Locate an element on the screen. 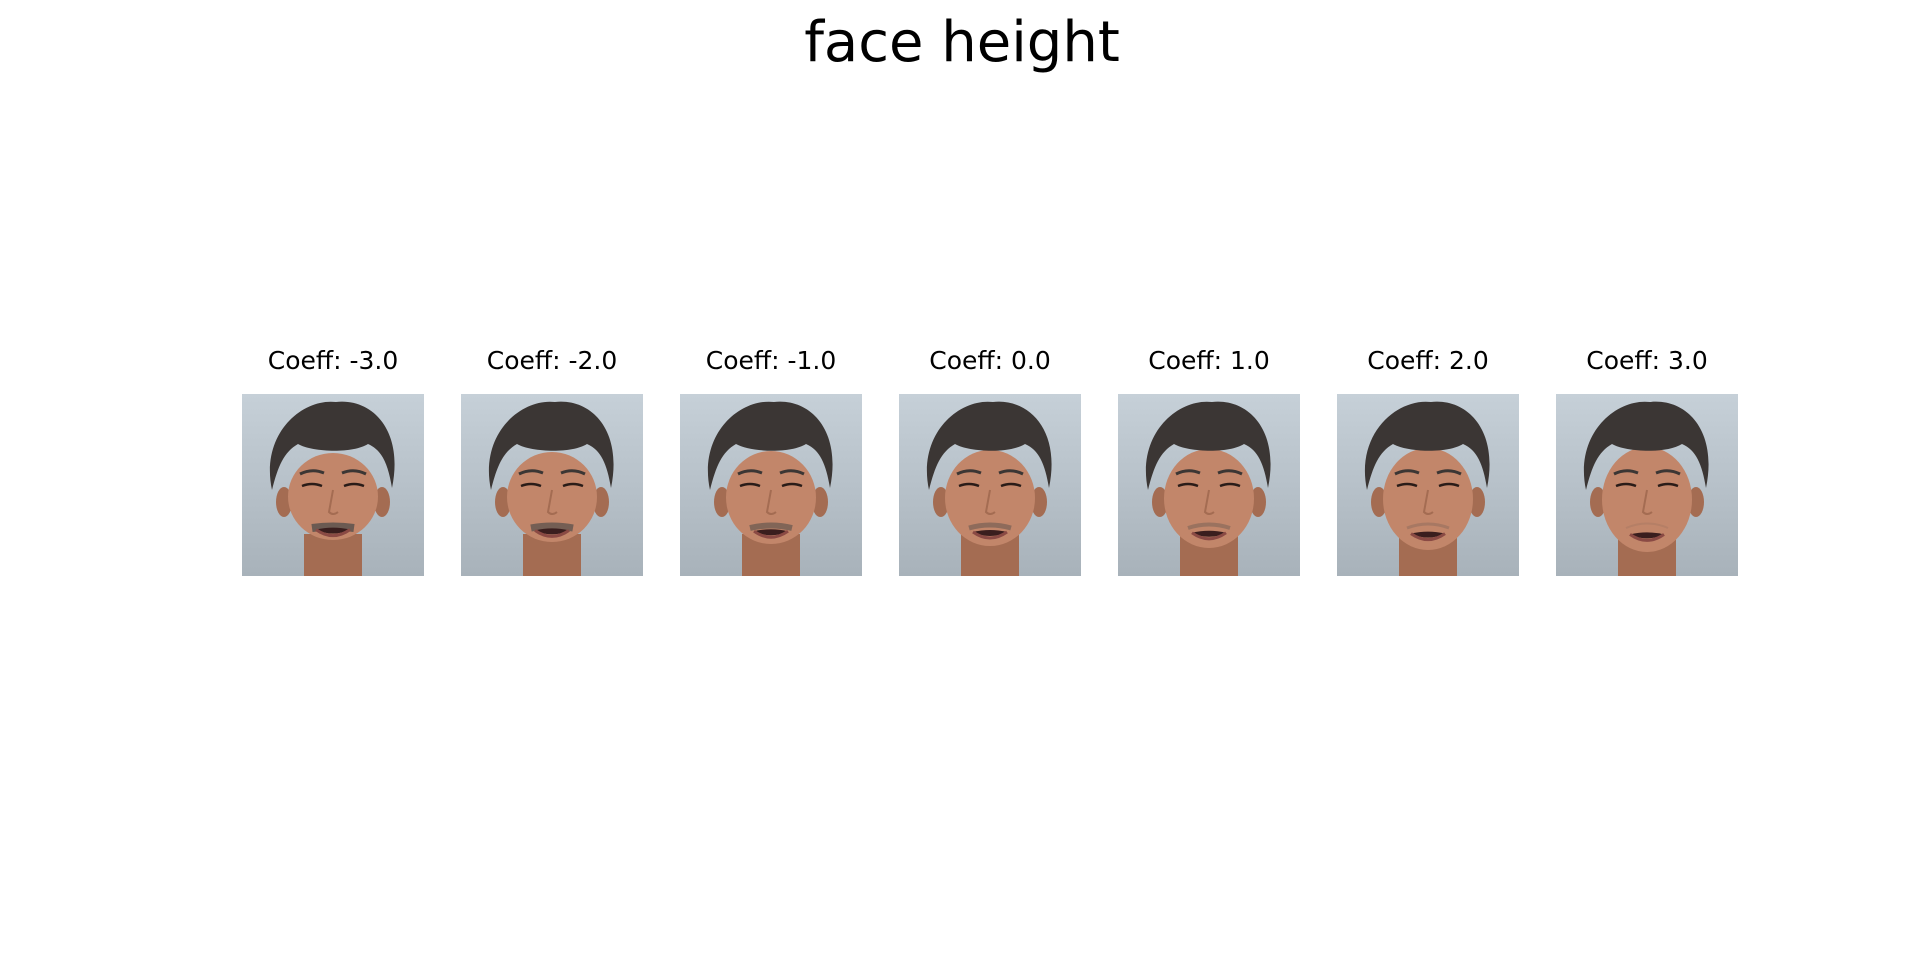  face-panel: Coeff: -2.0 is located at coordinates (552, 461).